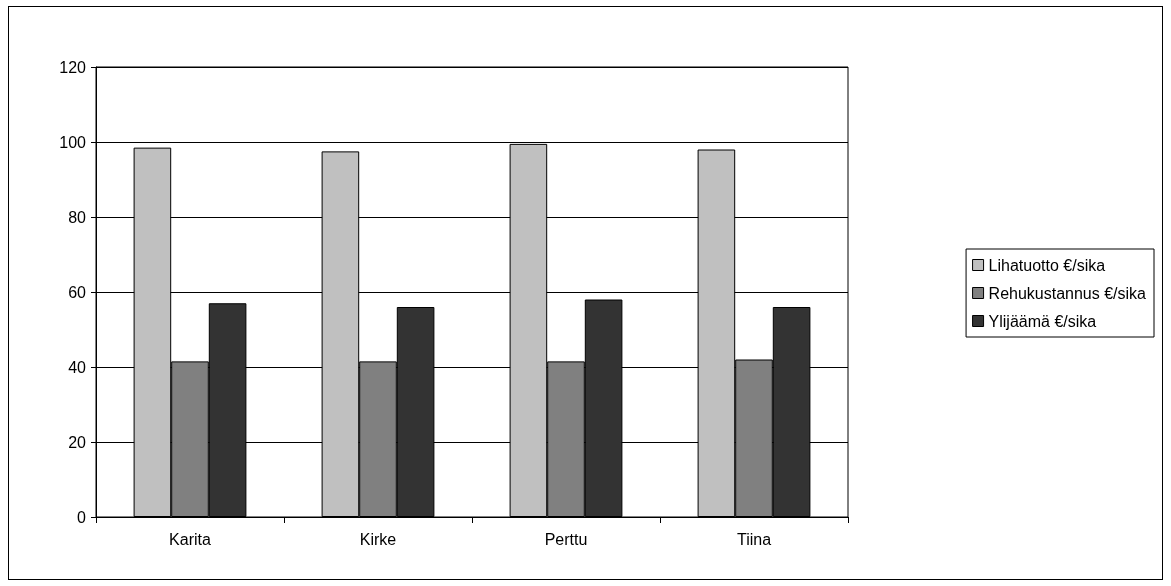 This screenshot has width=1171, height=586. I want to click on y-tick-label: 100, so click(73, 142).